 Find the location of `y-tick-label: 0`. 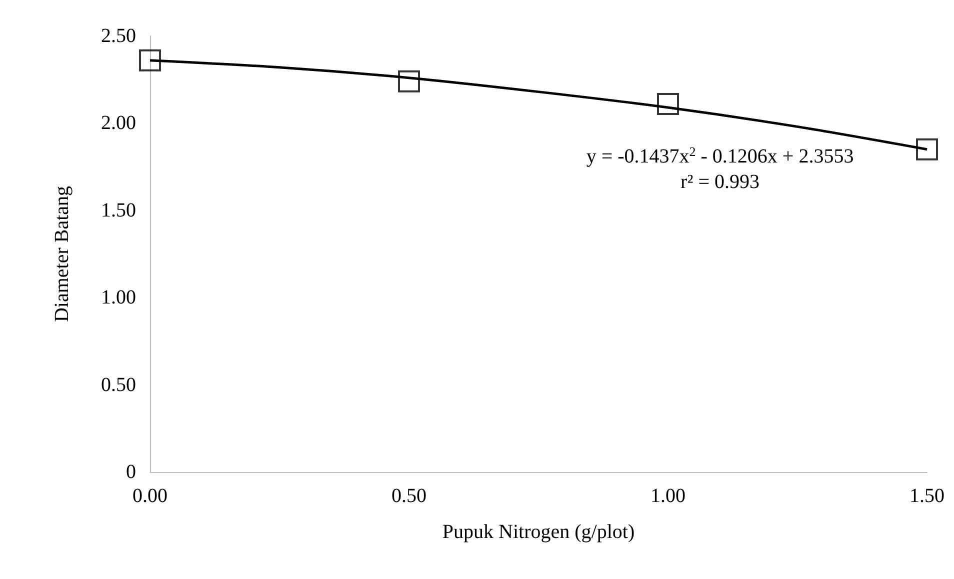

y-tick-label: 0 is located at coordinates (131, 472).